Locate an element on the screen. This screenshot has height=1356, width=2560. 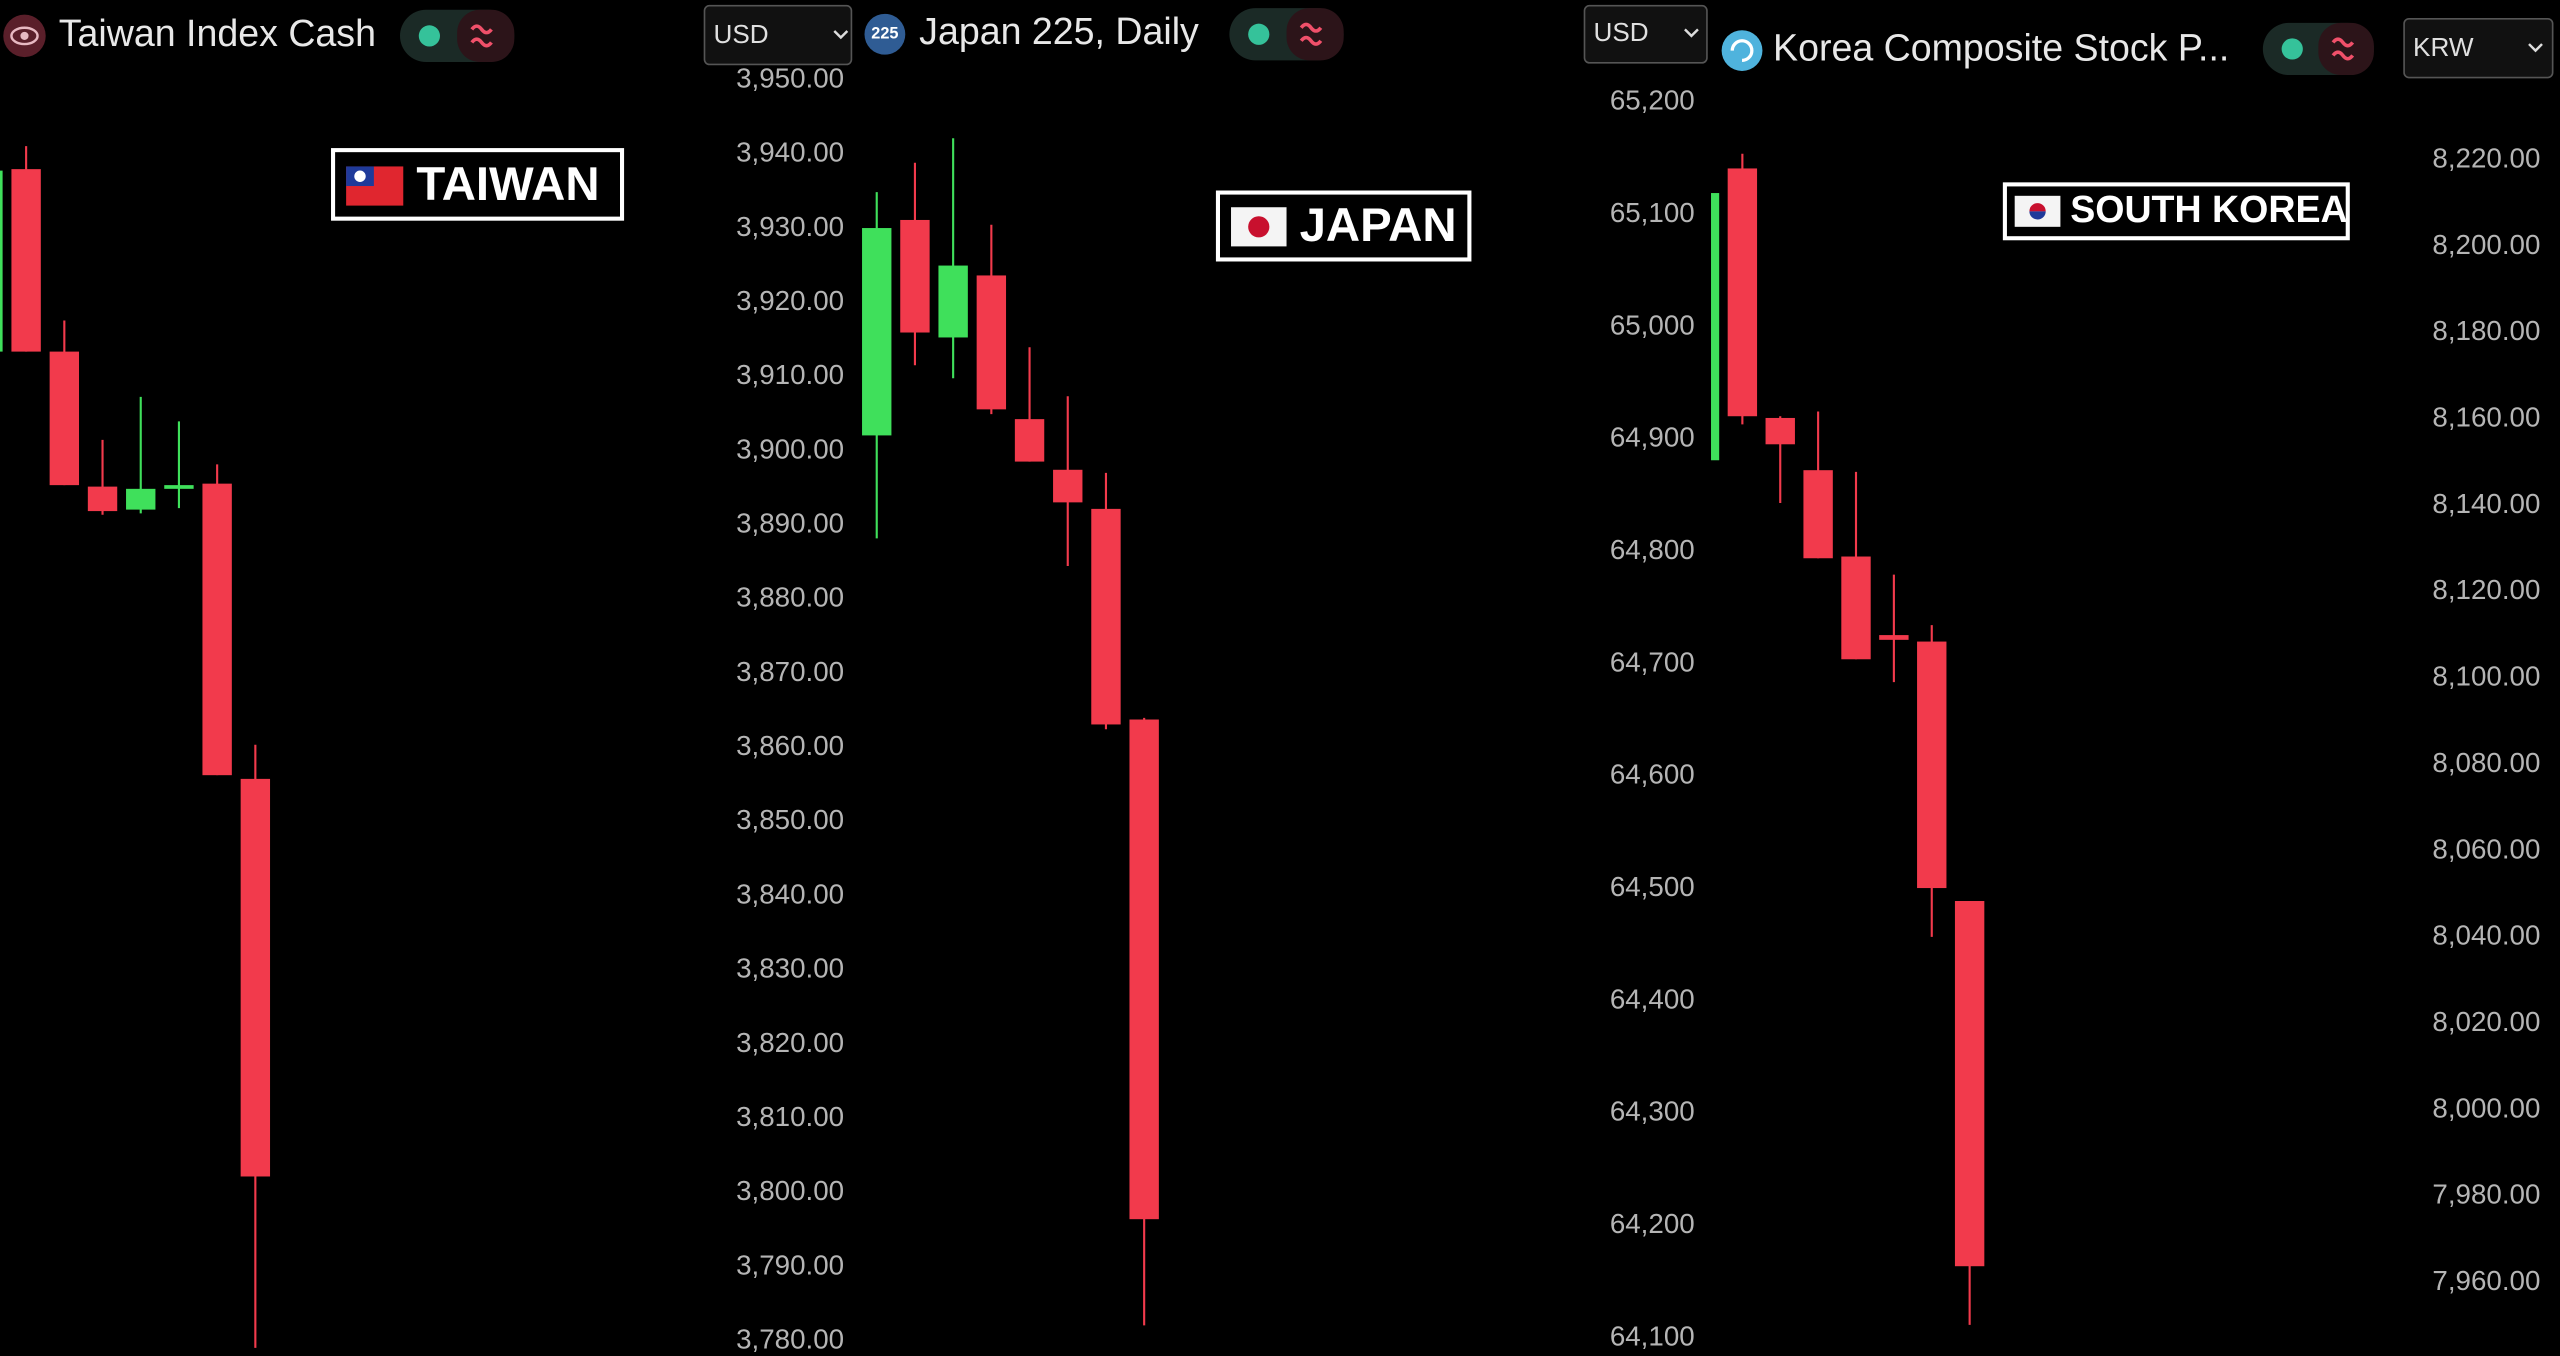
y-tick-label: 8,140.00 is located at coordinates (2486, 503).